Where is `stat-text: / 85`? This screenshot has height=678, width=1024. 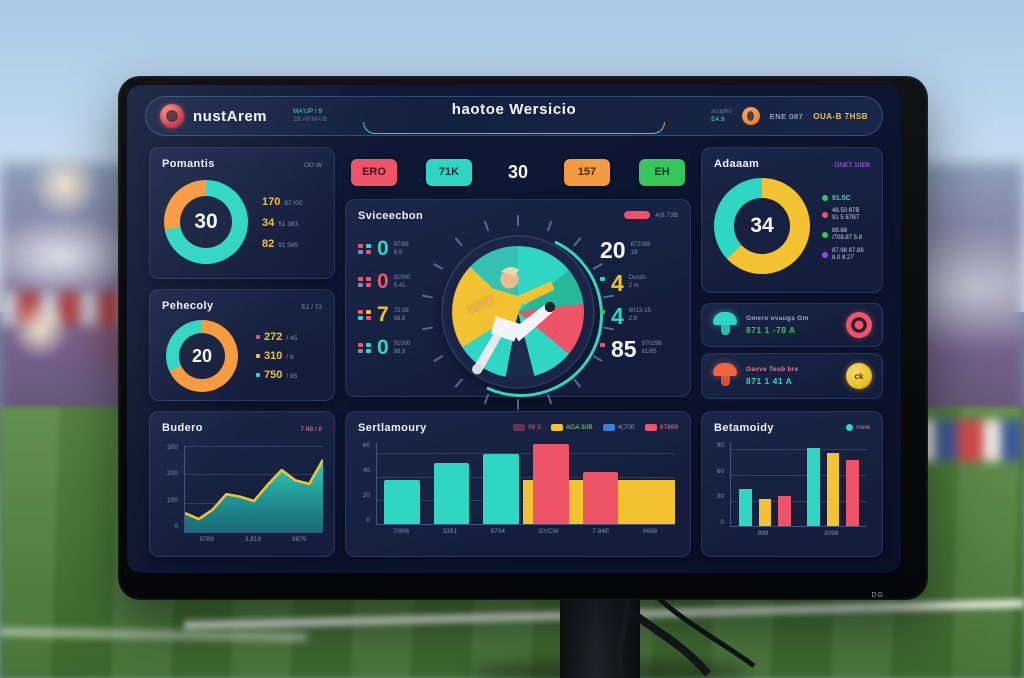
stat-text: / 85 is located at coordinates (292, 376).